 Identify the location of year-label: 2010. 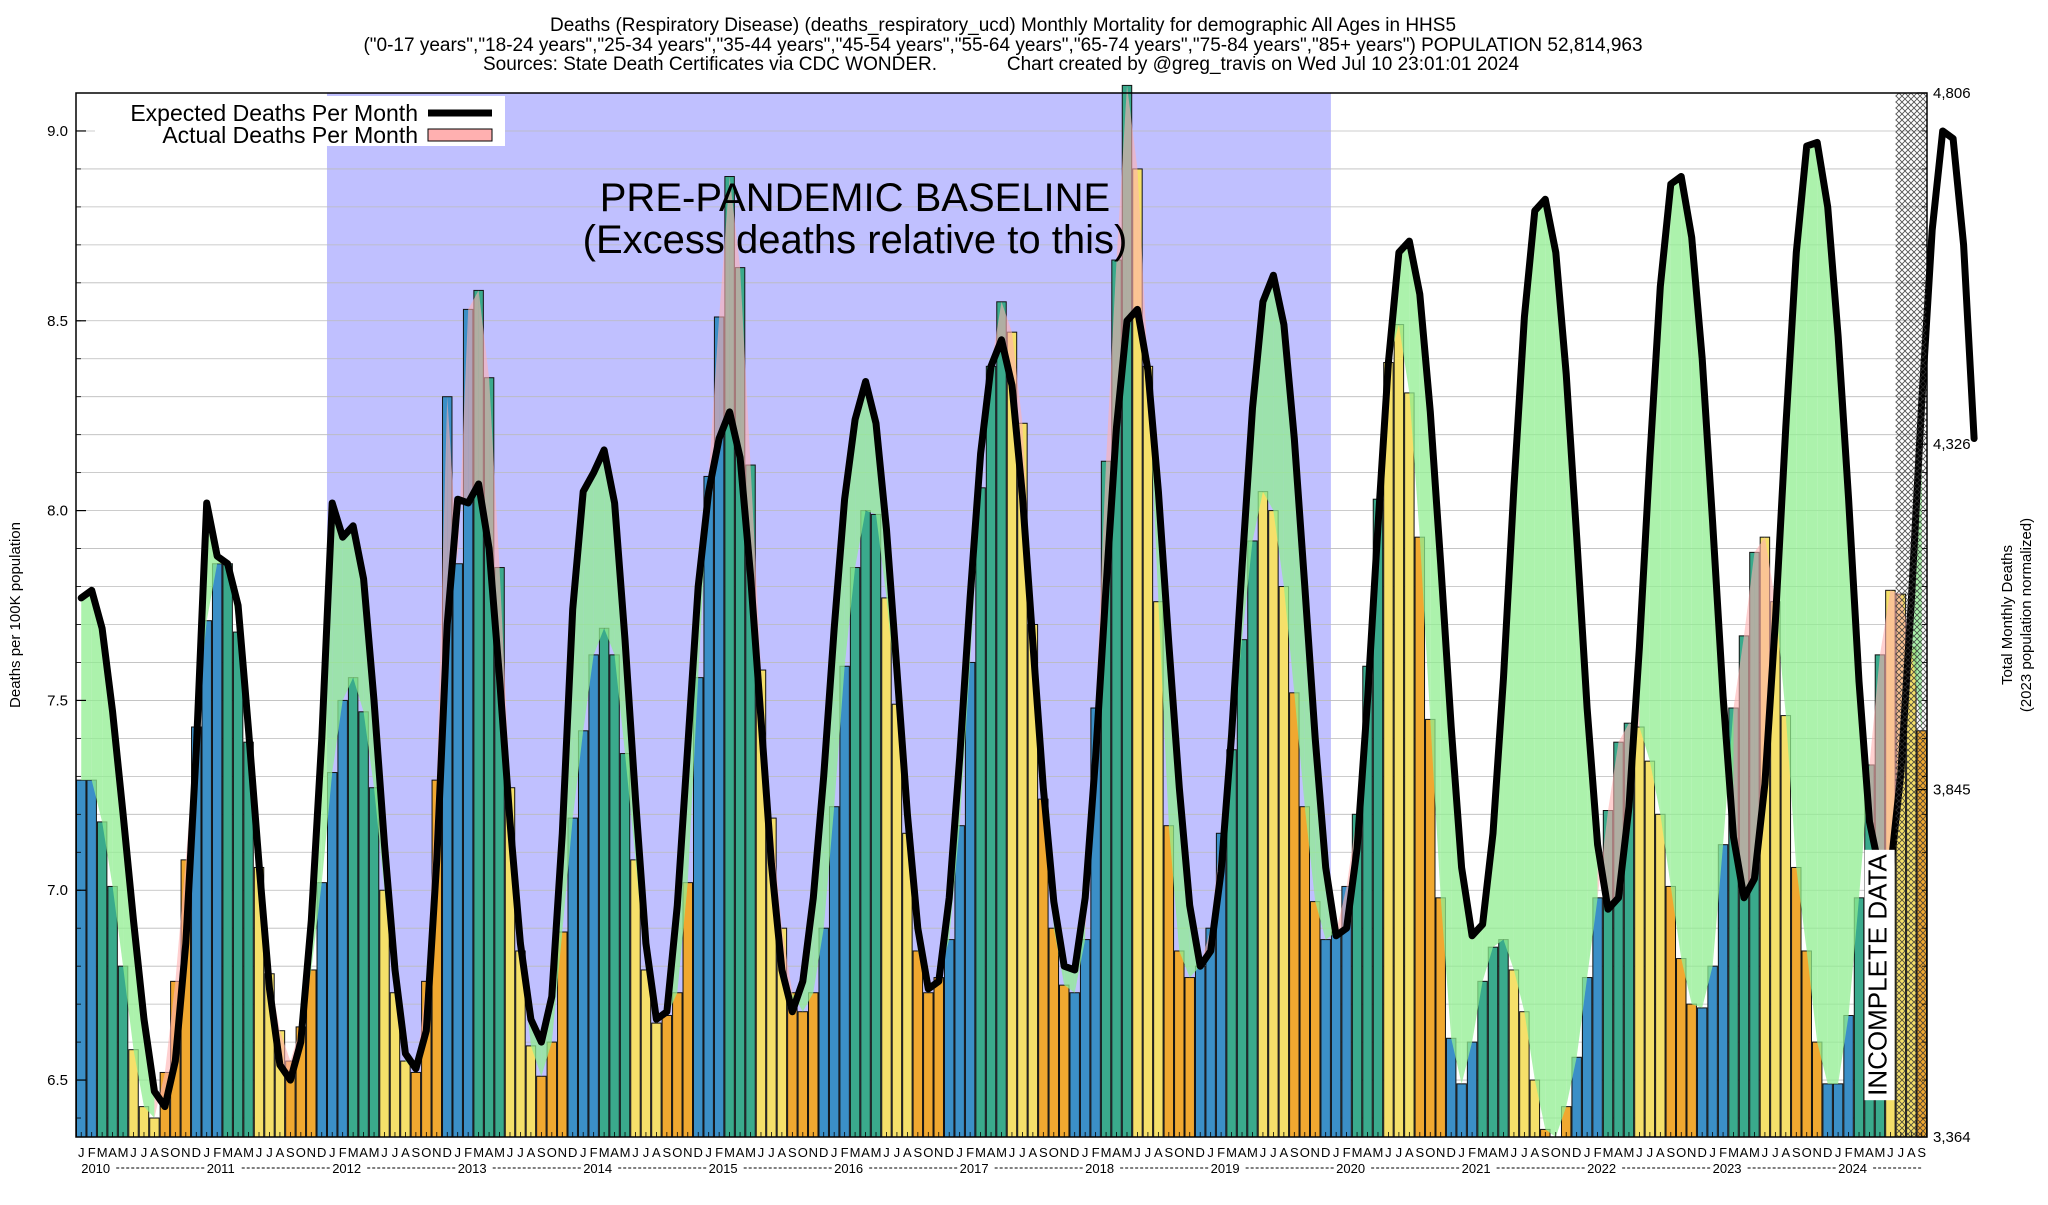
(95, 1168).